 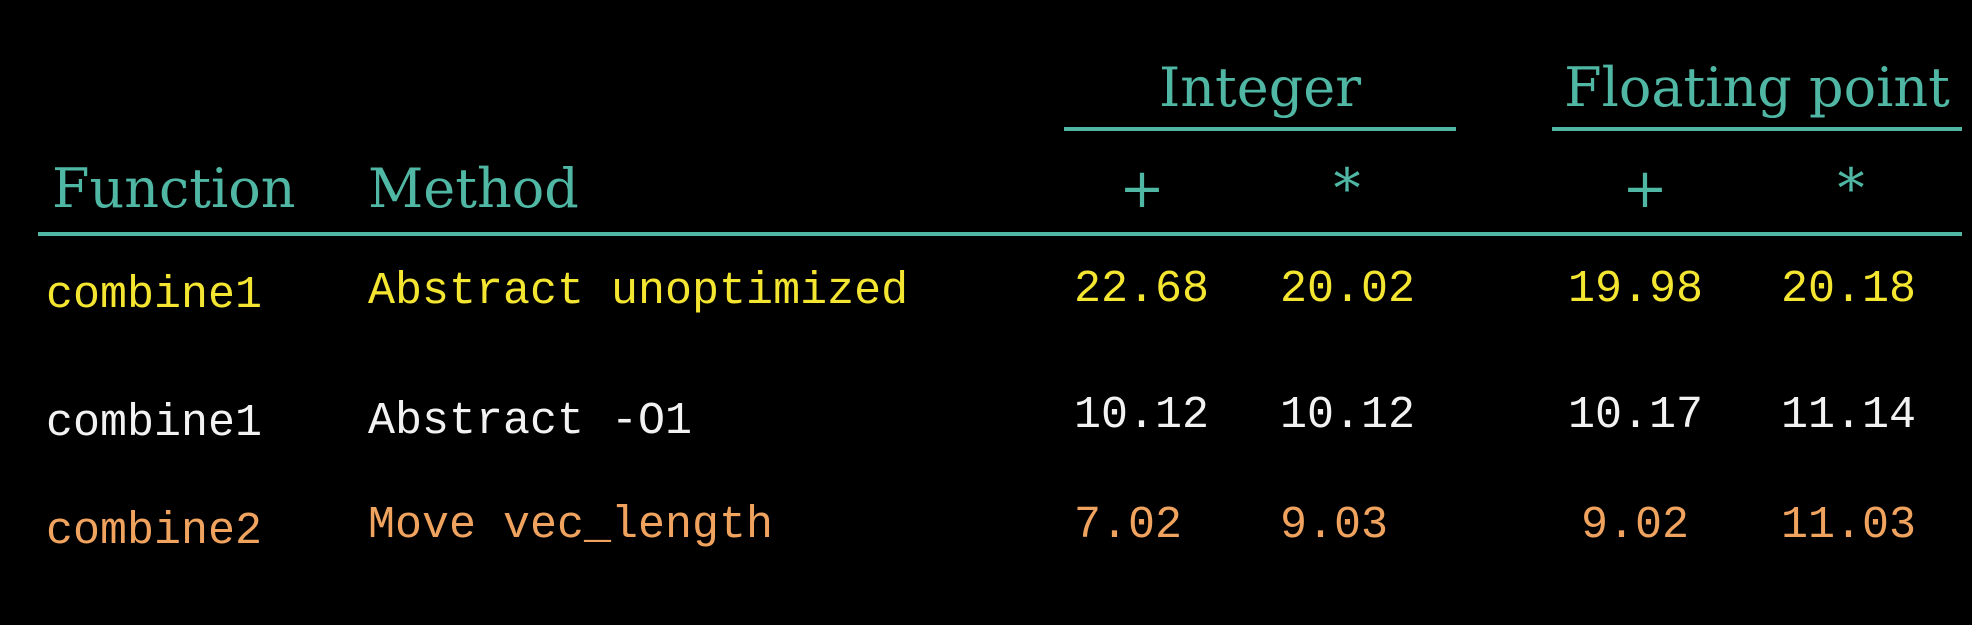 What do you see at coordinates (1142, 289) in the screenshot?
I see `row-1-int-add: 22.68` at bounding box center [1142, 289].